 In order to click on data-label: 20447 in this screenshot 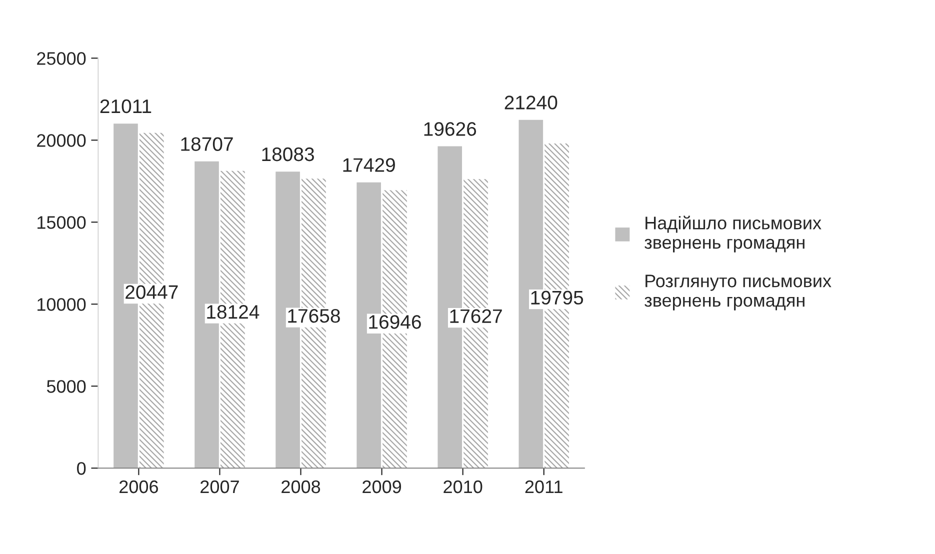, I will do `click(152, 292)`.